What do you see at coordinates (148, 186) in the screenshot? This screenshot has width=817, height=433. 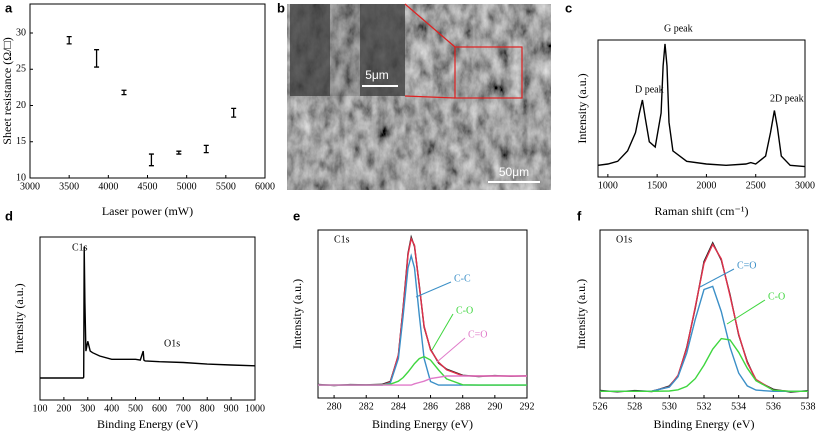 I see `x-tick-label: 4500` at bounding box center [148, 186].